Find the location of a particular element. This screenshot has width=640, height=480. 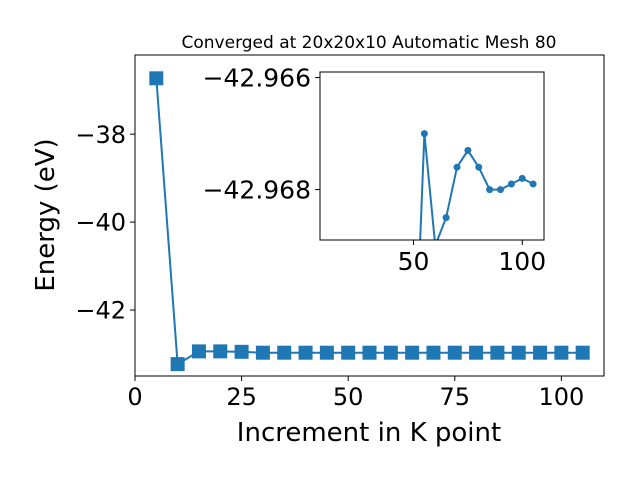

main-x-tick-label: 100 is located at coordinates (561, 397).